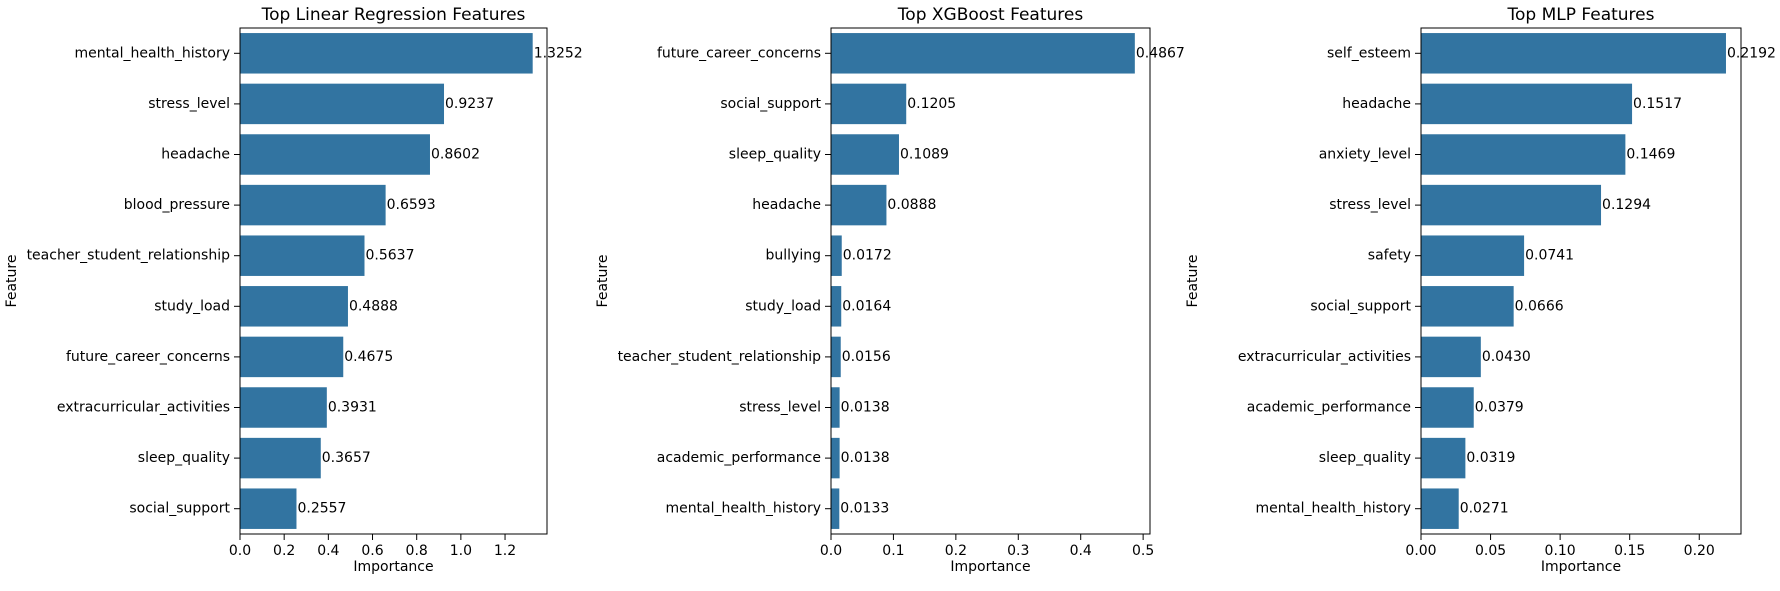 The image size is (1780, 591). Describe the element at coordinates (1650, 155) in the screenshot. I see `bar-value-label: 0.1469` at that location.